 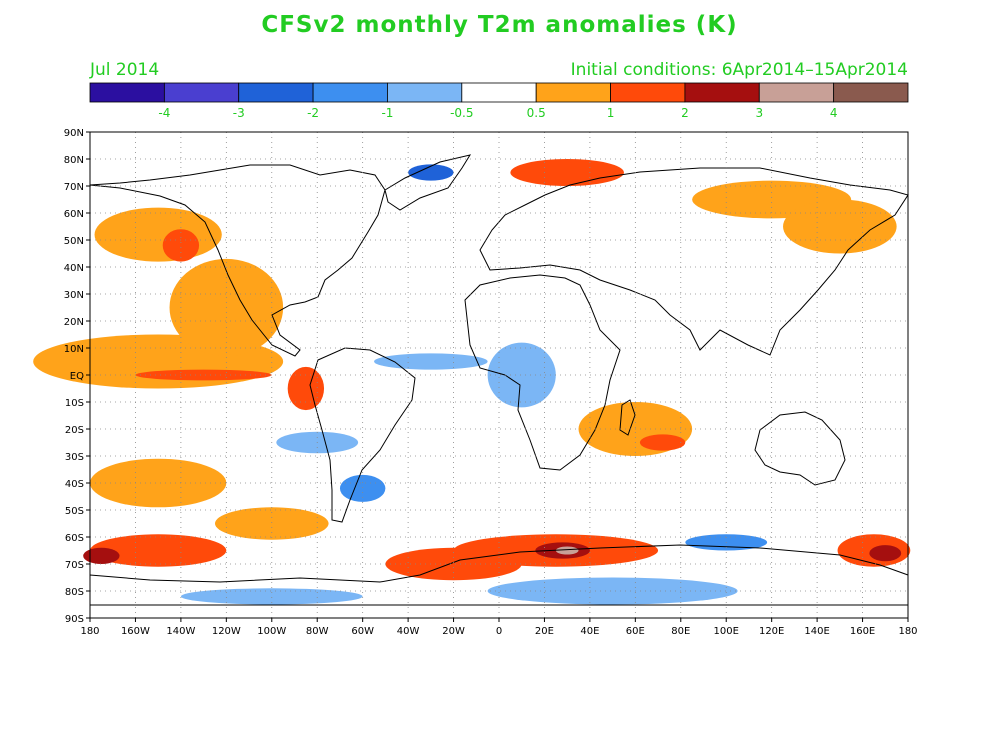 I want to click on lat-label: 40N, so click(x=74, y=268).